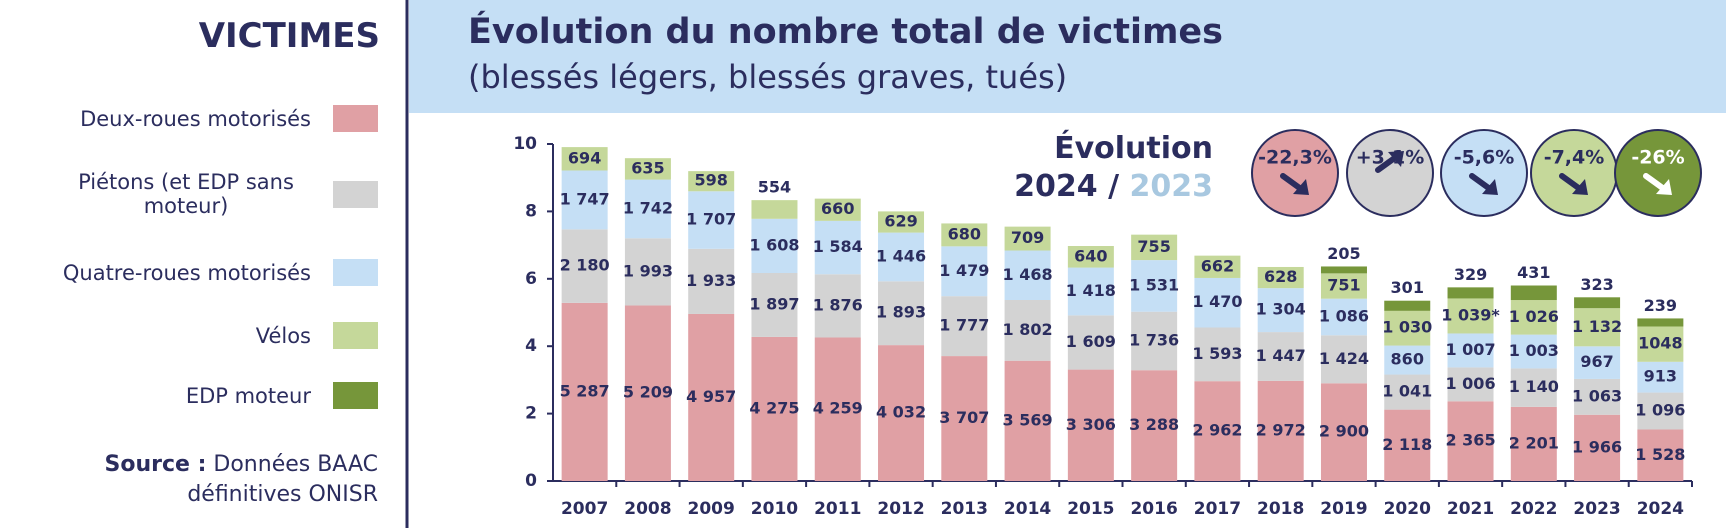 Image resolution: width=1726 pixels, height=528 pixels. Describe the element at coordinates (900, 509) in the screenshot. I see `x-tick-label: 2012` at that location.